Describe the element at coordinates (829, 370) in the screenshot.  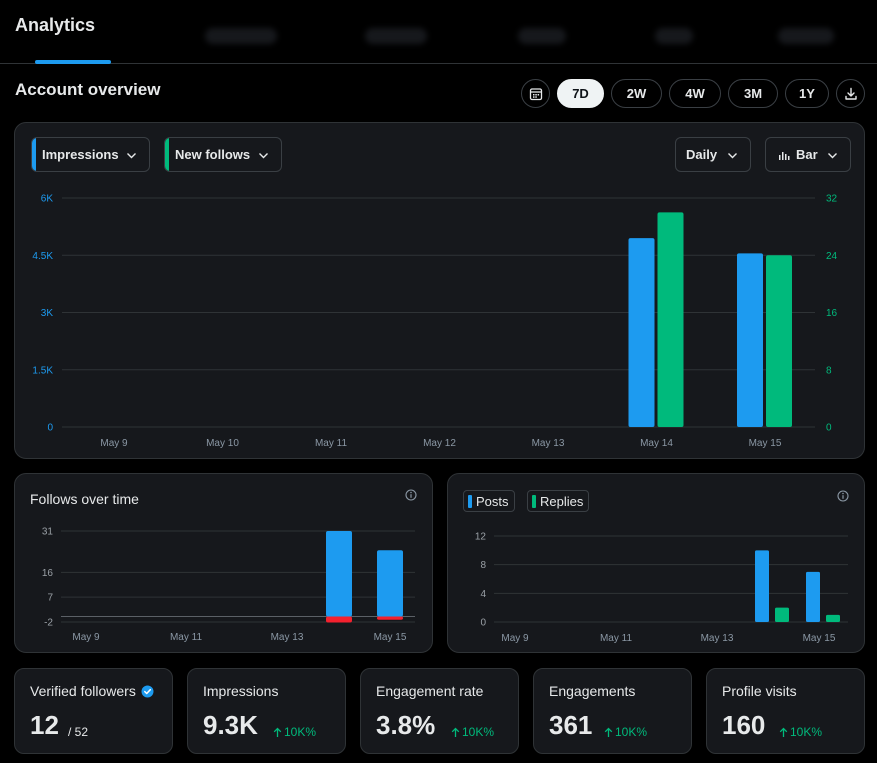
I see `y-tick-right: 8` at that location.